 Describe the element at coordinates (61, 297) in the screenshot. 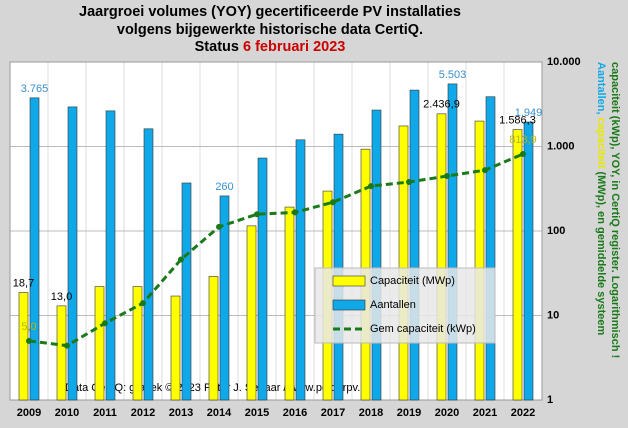

I see `value-label: 13,0` at that location.